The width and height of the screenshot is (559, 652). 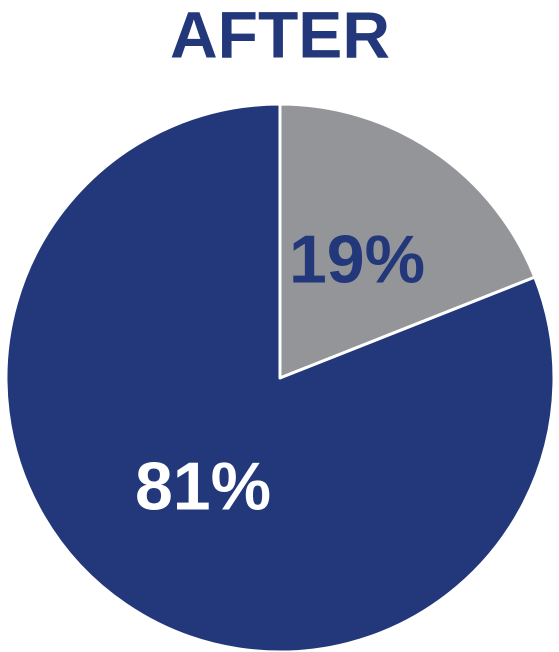 What do you see at coordinates (357, 260) in the screenshot?
I see `value-label: 19%` at bounding box center [357, 260].